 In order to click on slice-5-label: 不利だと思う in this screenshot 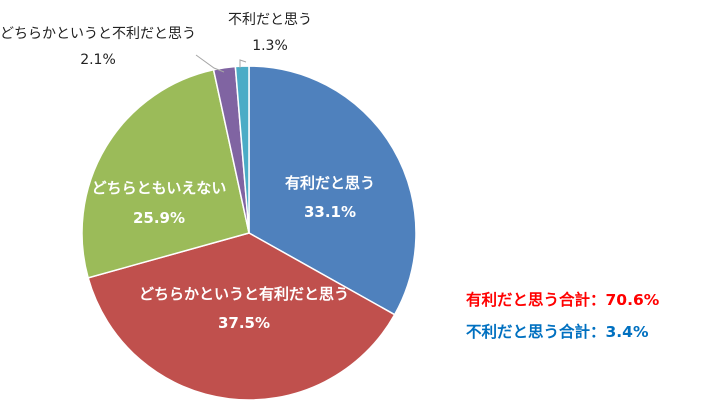, I will do `click(270, 20)`.